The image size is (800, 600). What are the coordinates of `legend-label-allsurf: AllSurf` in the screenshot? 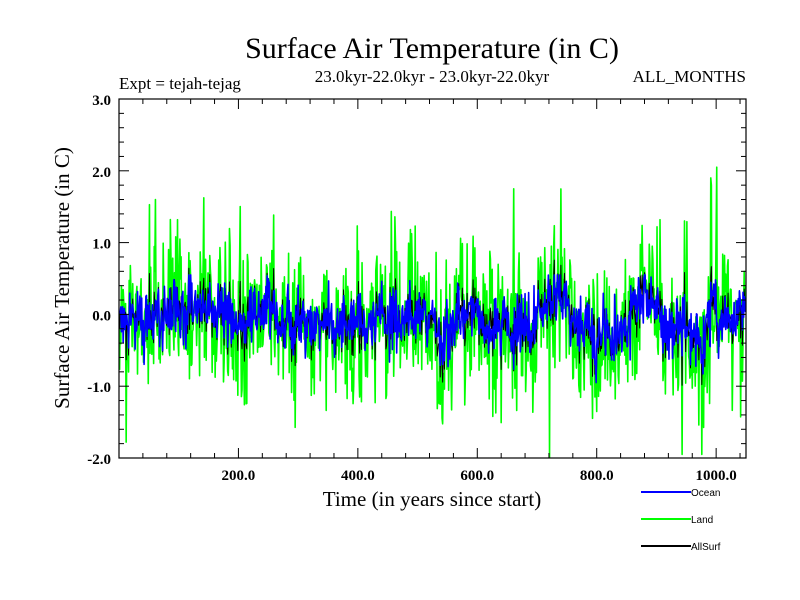 It's located at (706, 547).